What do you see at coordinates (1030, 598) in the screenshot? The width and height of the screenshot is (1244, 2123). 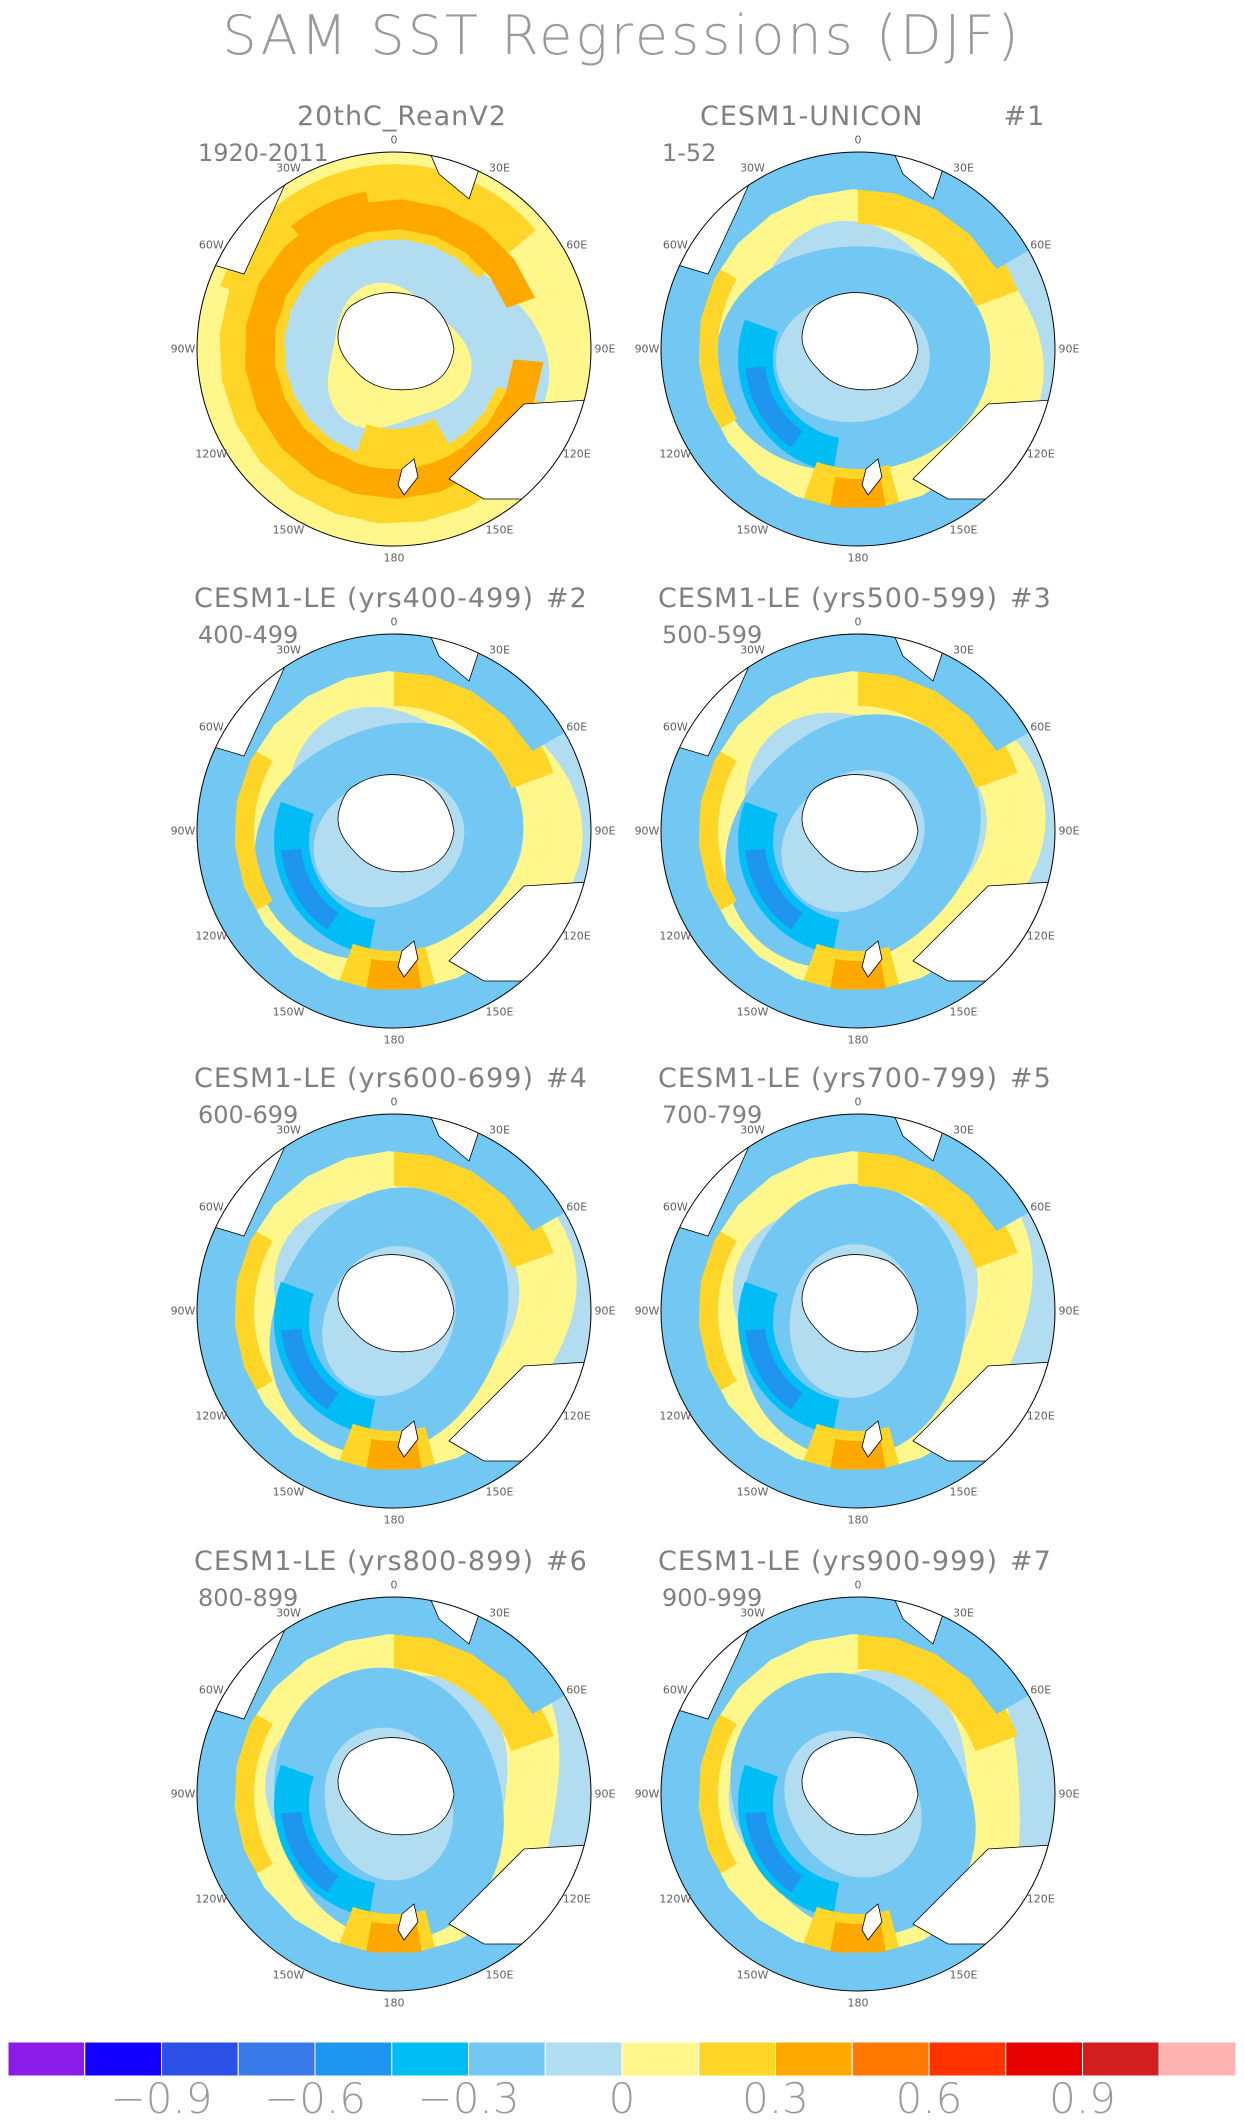 I see `panel-index: #3` at bounding box center [1030, 598].